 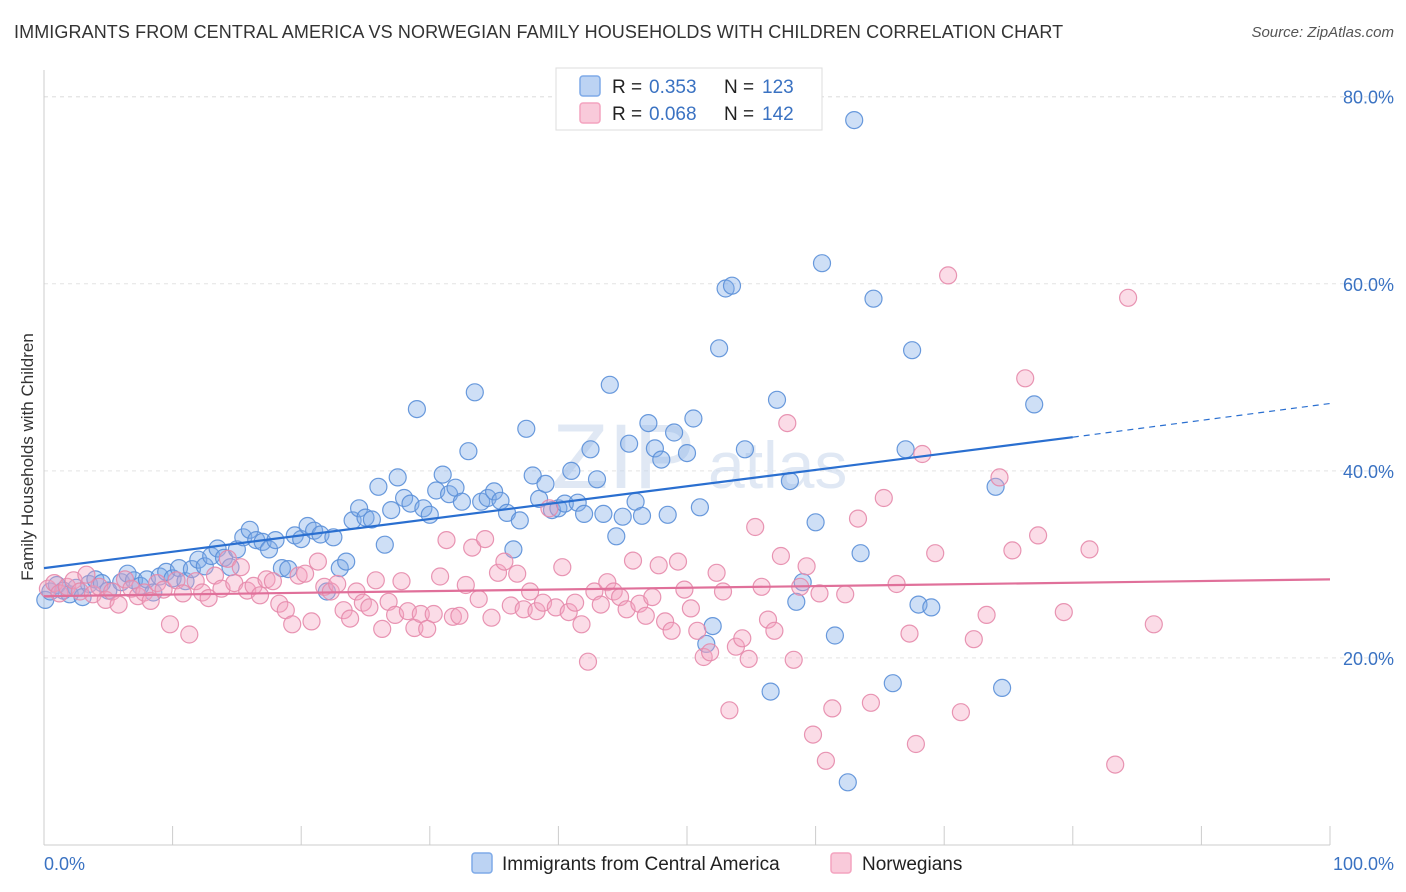 What do you see at coordinates (673, 87) in the screenshot?
I see `legend-r-value-blue: 0.353` at bounding box center [673, 87].